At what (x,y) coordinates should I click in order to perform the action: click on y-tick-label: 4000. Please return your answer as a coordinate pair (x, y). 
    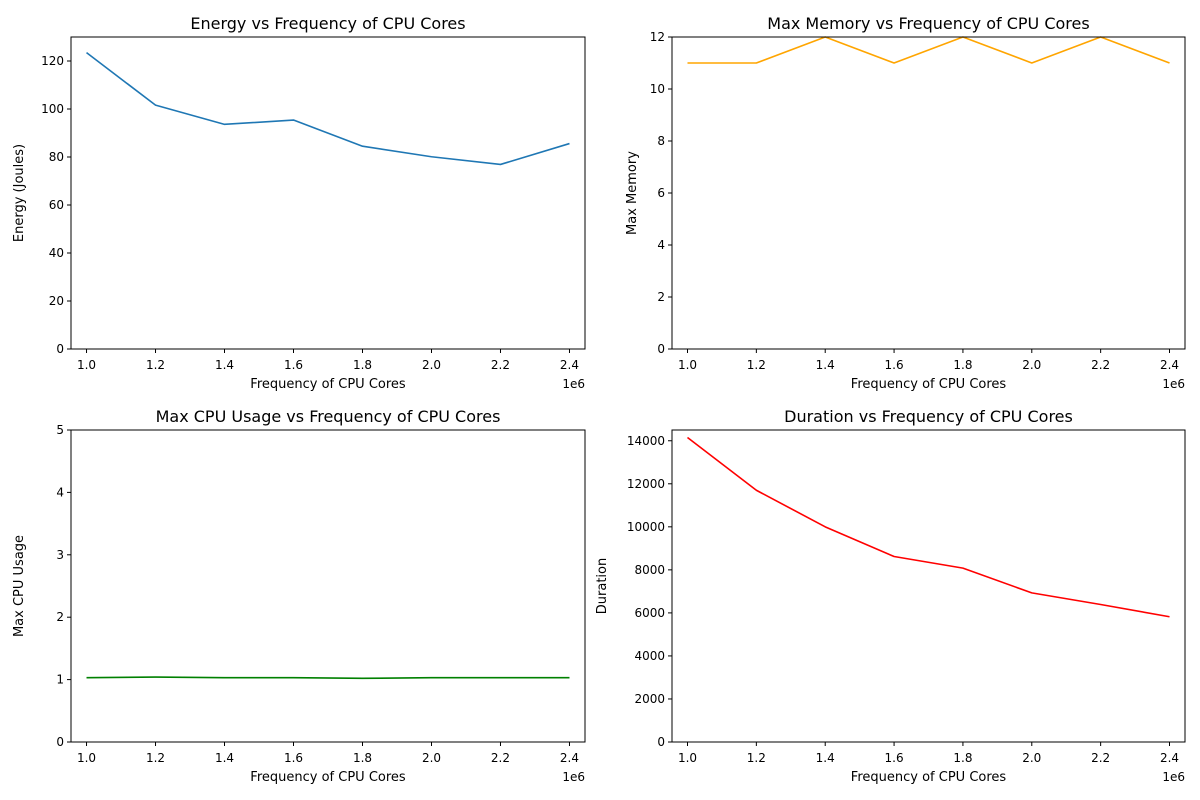
    Looking at the image, I should click on (649, 656).